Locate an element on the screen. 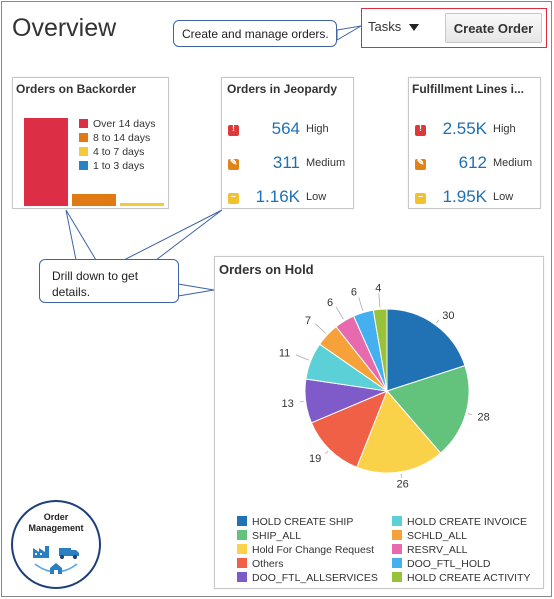 The width and height of the screenshot is (554, 599). hold-legend-item: RESRV_ALL is located at coordinates (430, 550).